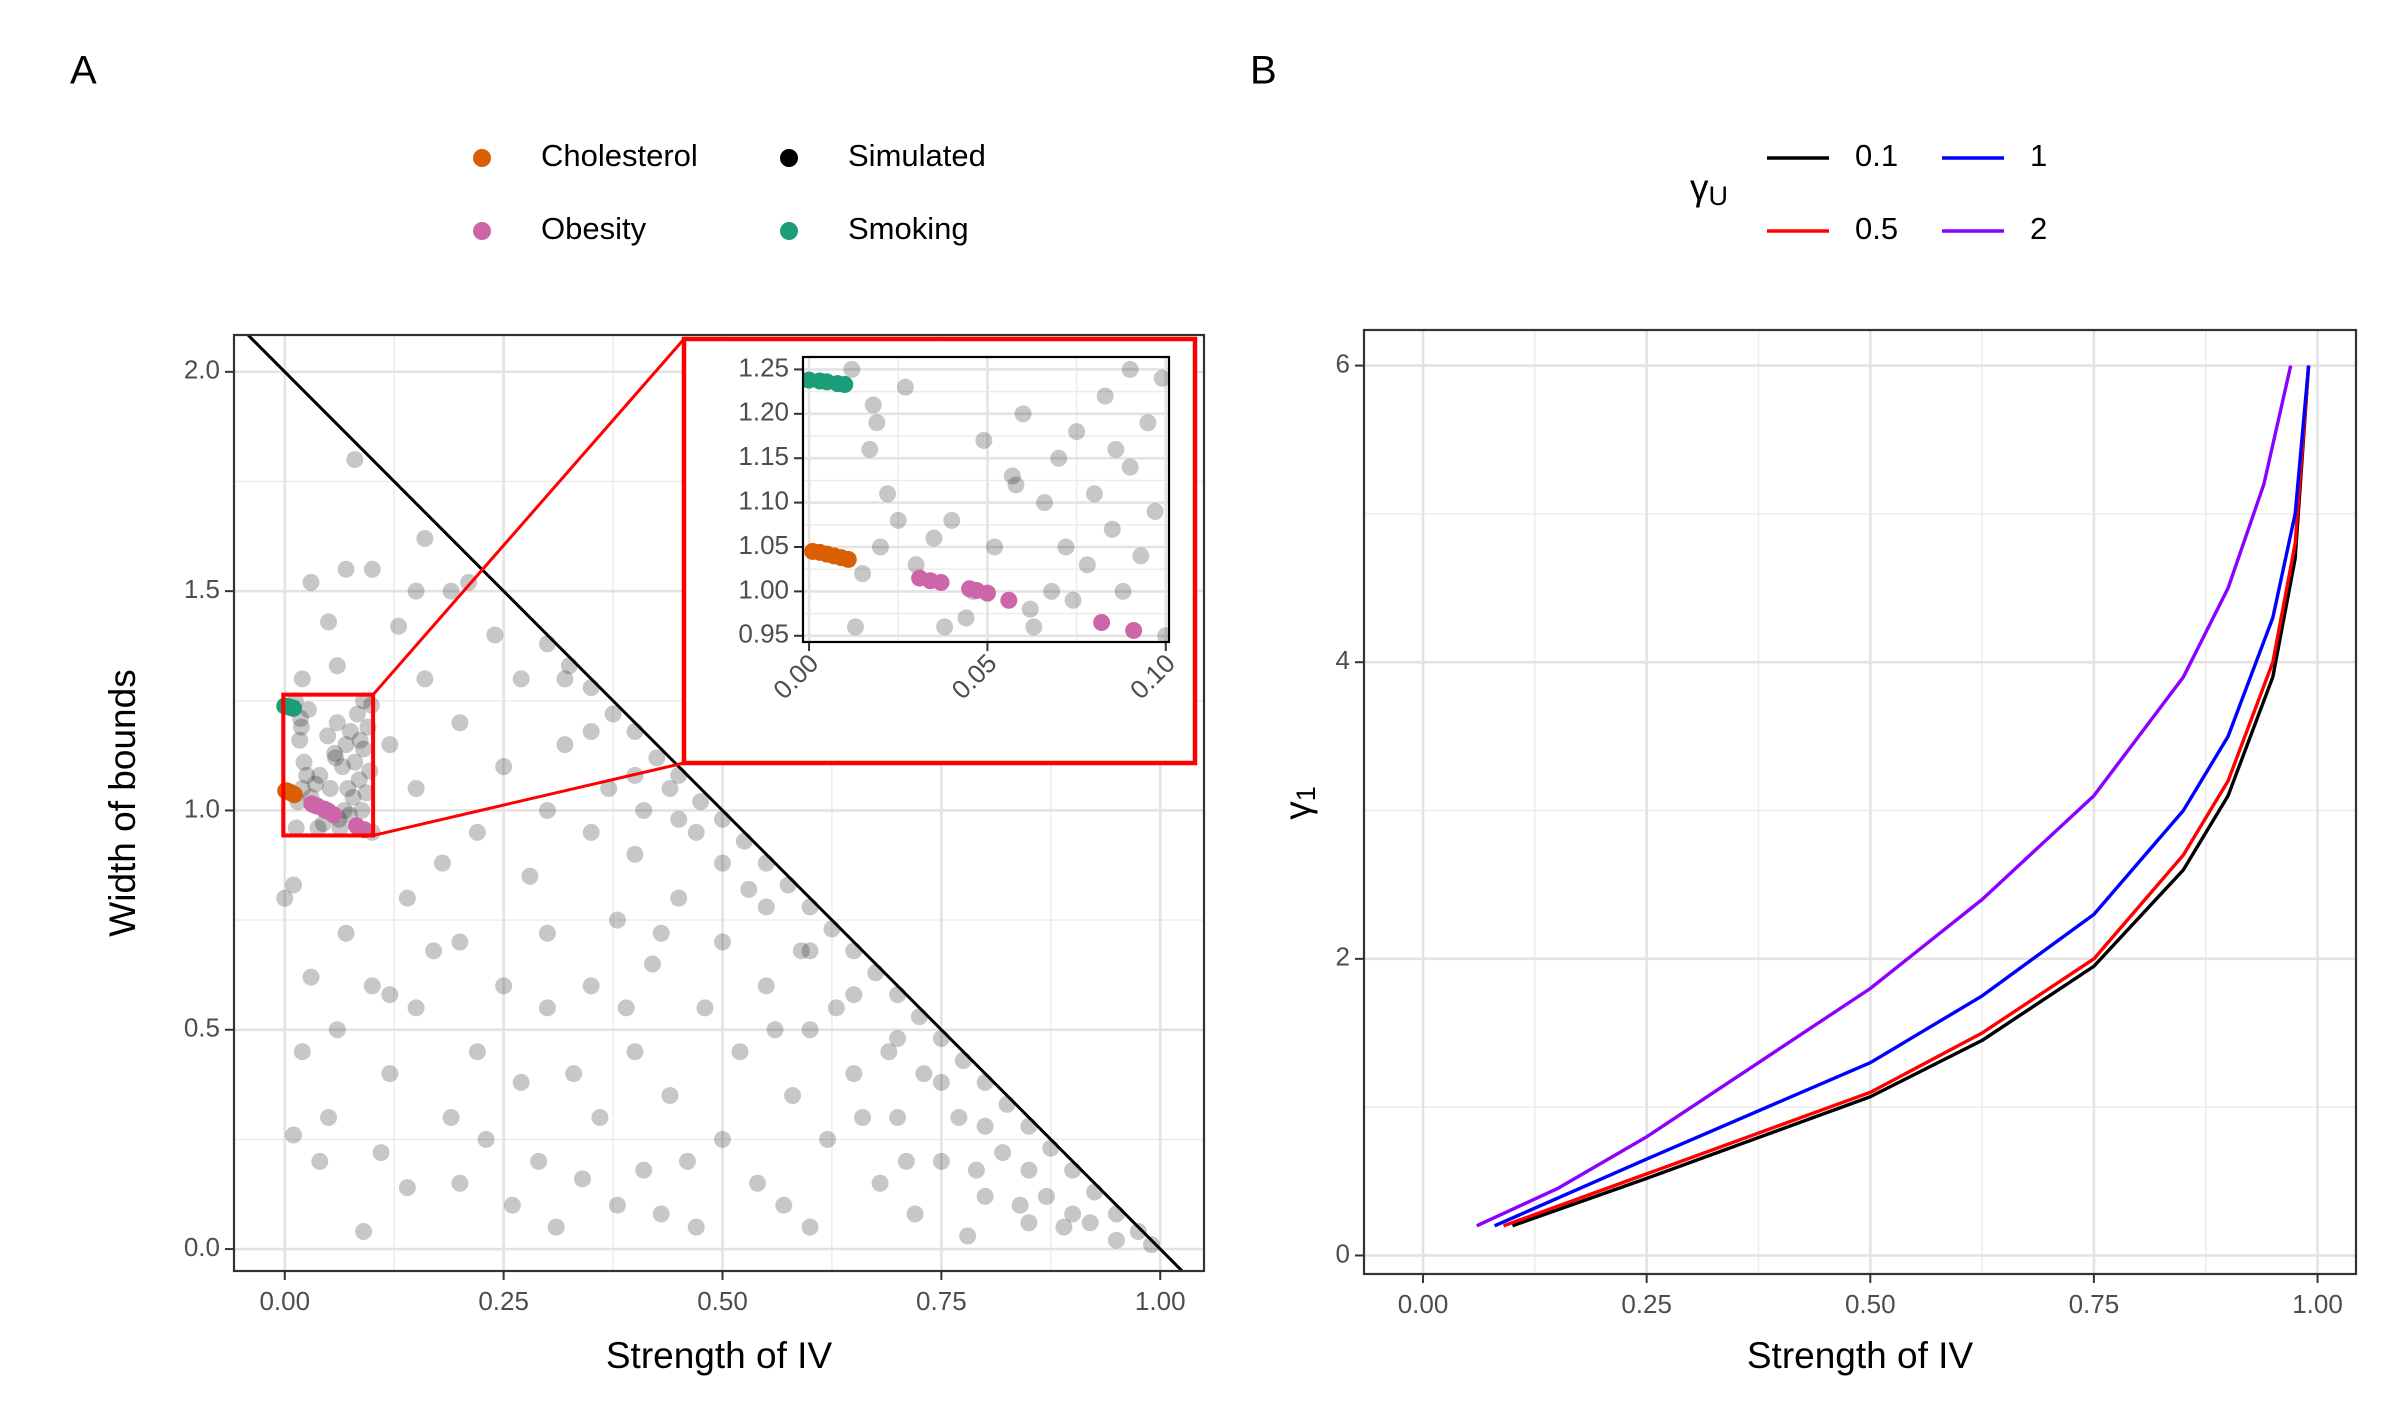 Image resolution: width=2400 pixels, height=1410 pixels. I want to click on y-tick-label: 0.5, so click(202, 1028).